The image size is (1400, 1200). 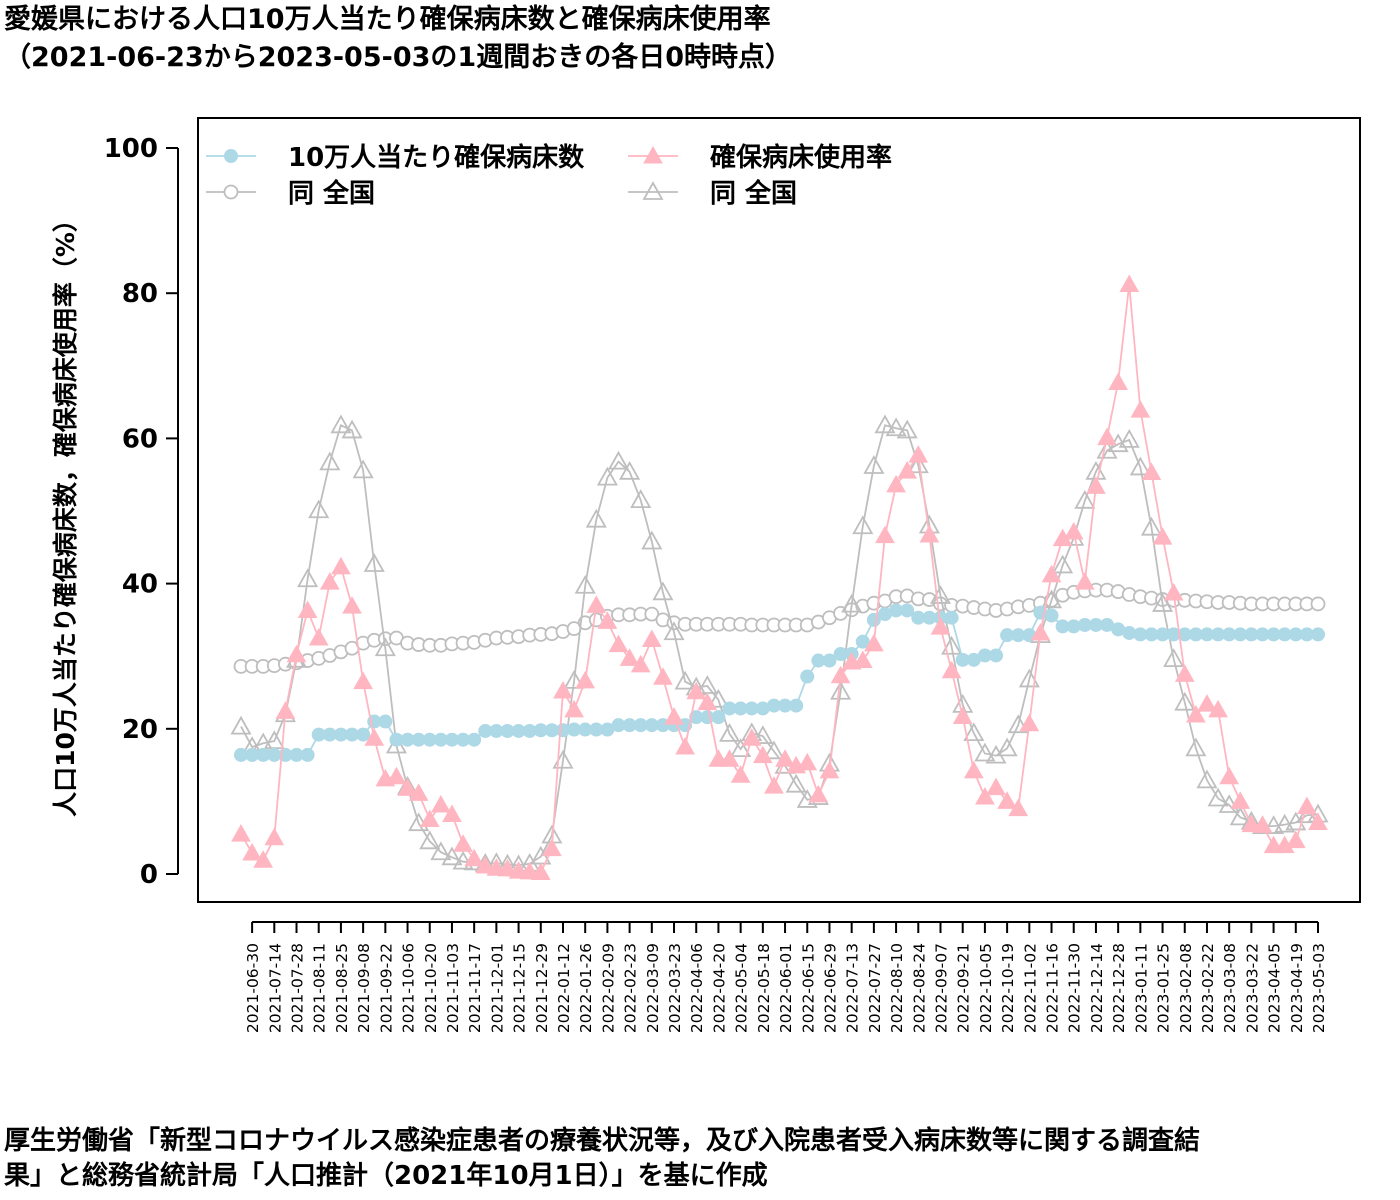 I want to click on x-tick-label: 2022-02-23, so click(x=631, y=988).